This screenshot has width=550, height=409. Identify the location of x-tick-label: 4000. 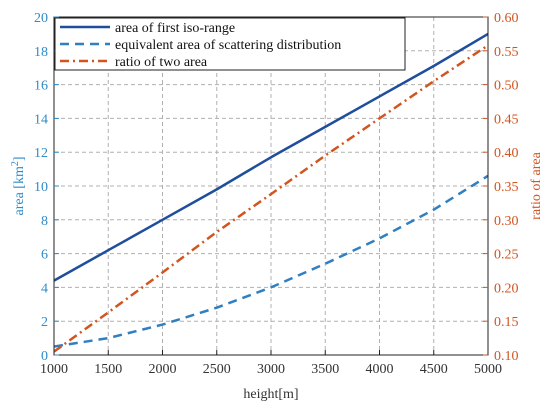
(380, 369).